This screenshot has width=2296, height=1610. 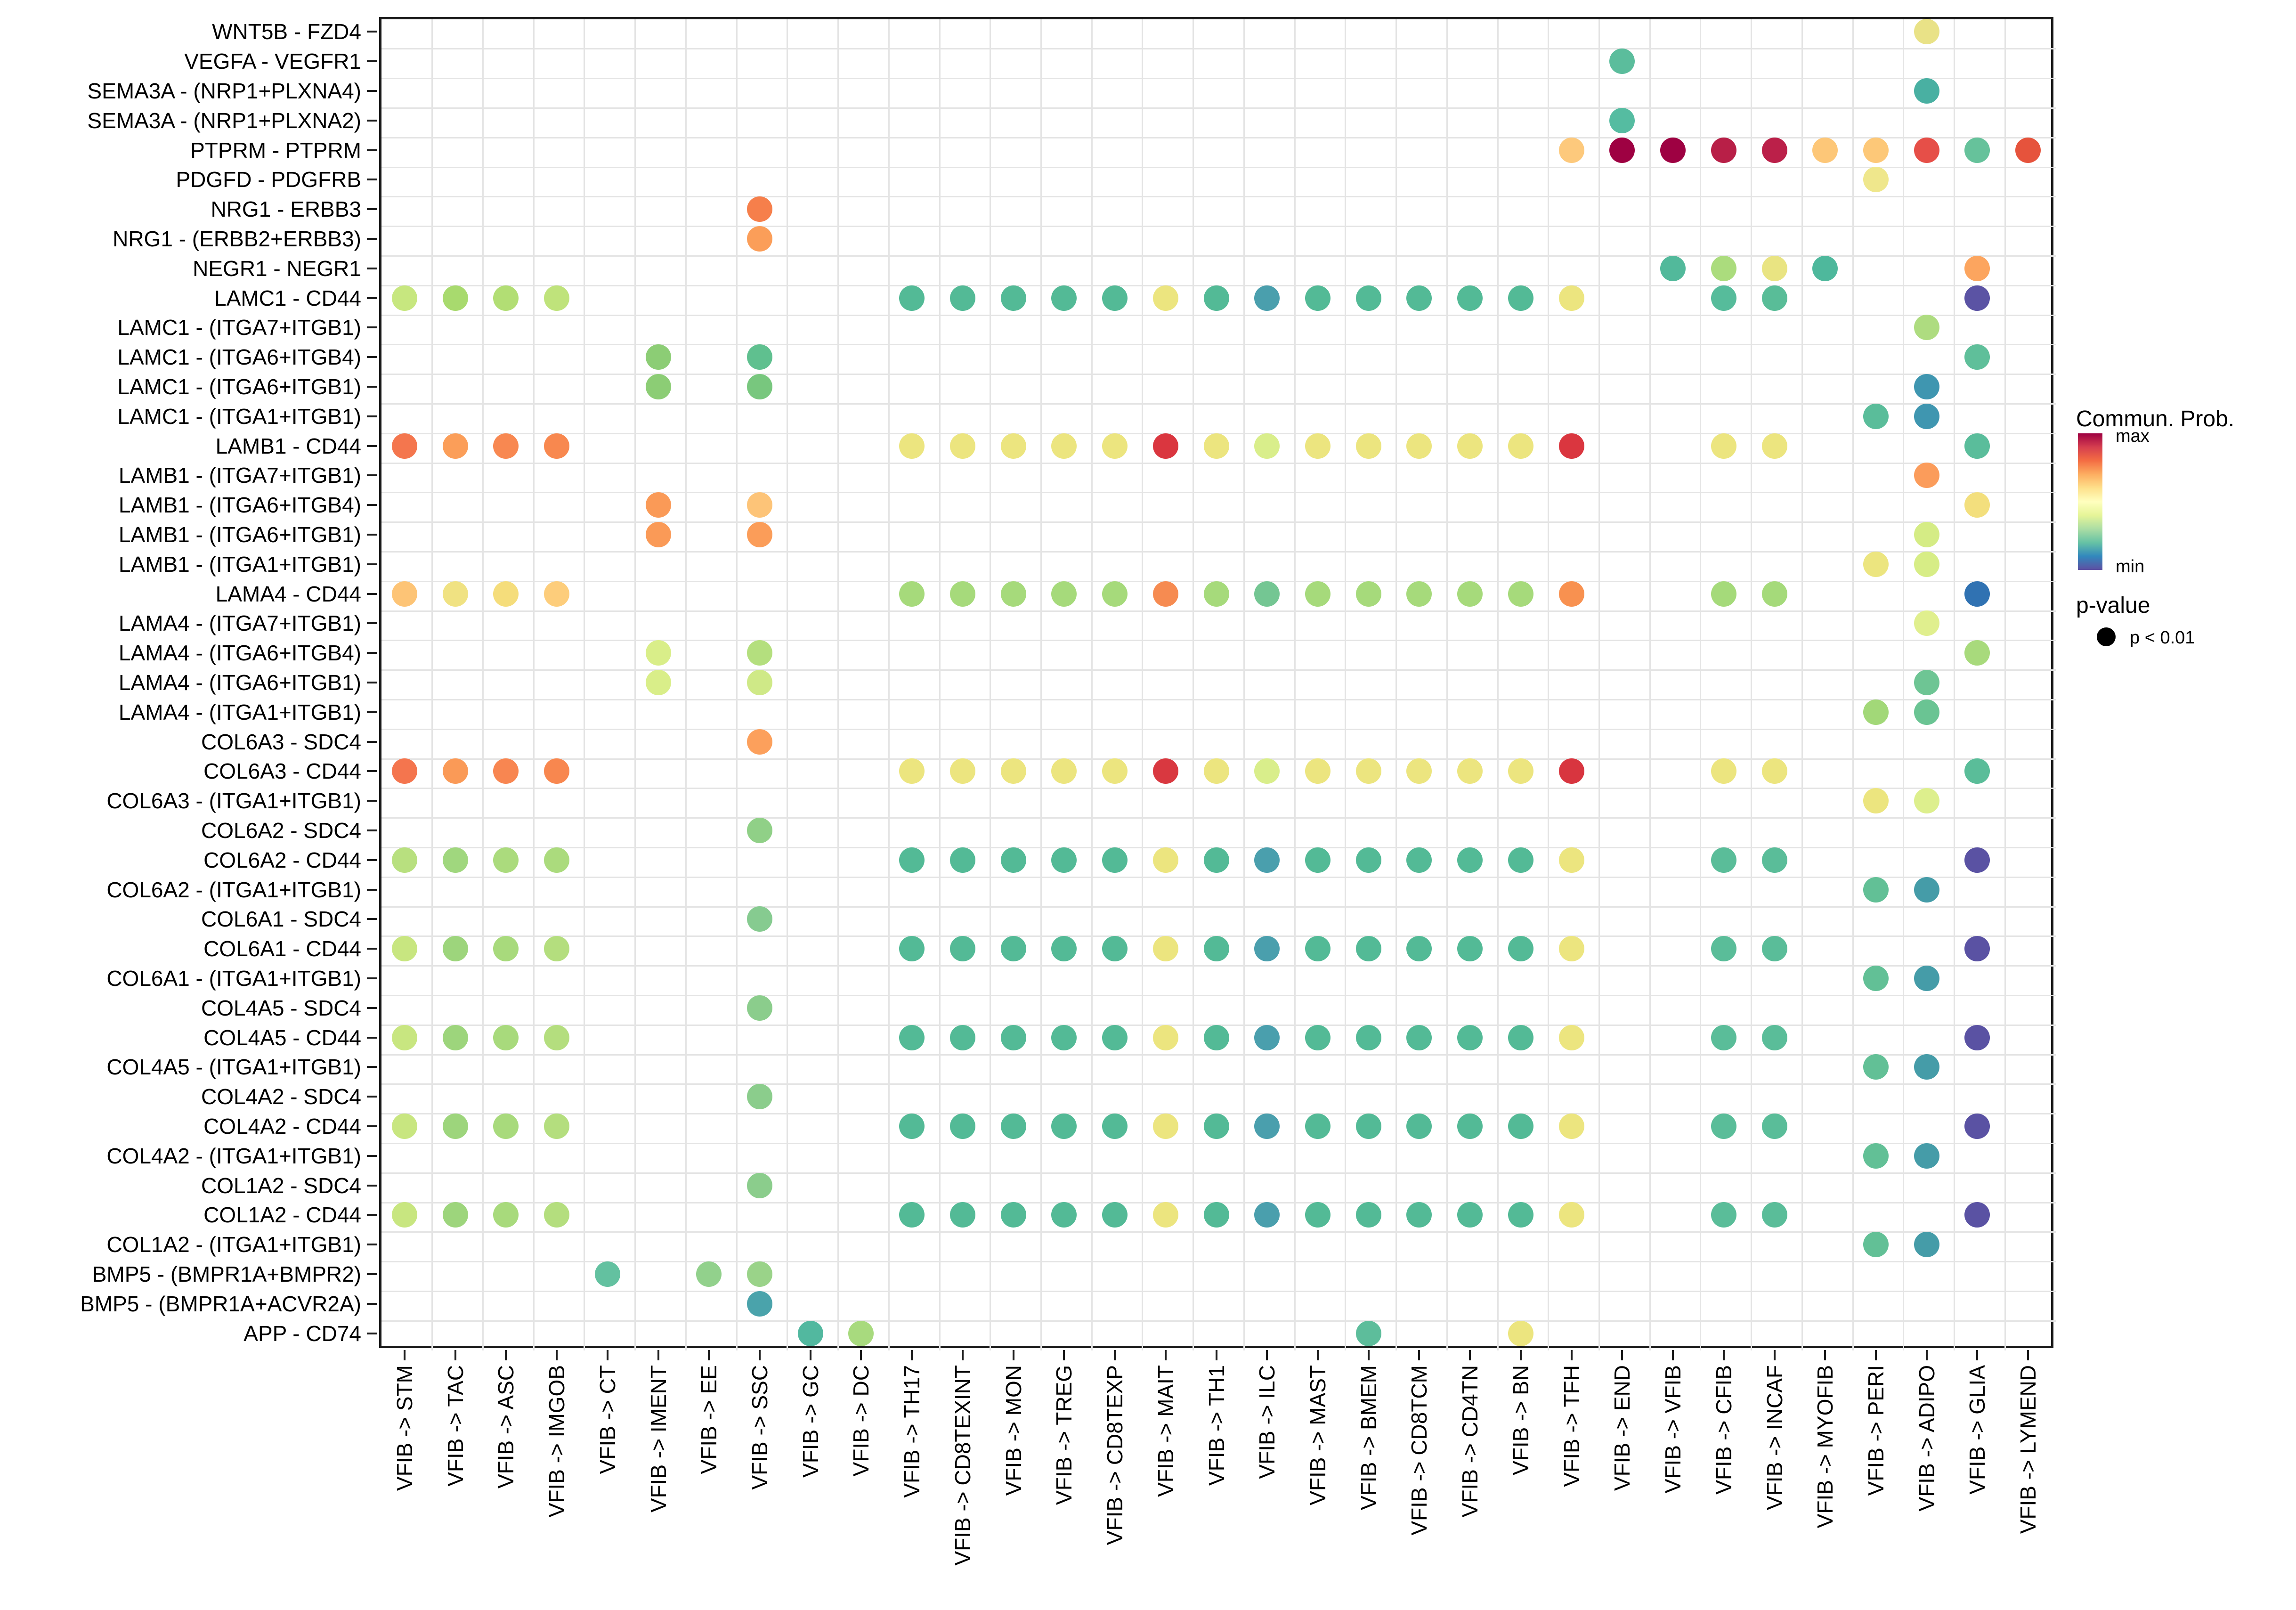 What do you see at coordinates (1520, 1420) in the screenshot?
I see `x-axis-label: VFIB -> BN` at bounding box center [1520, 1420].